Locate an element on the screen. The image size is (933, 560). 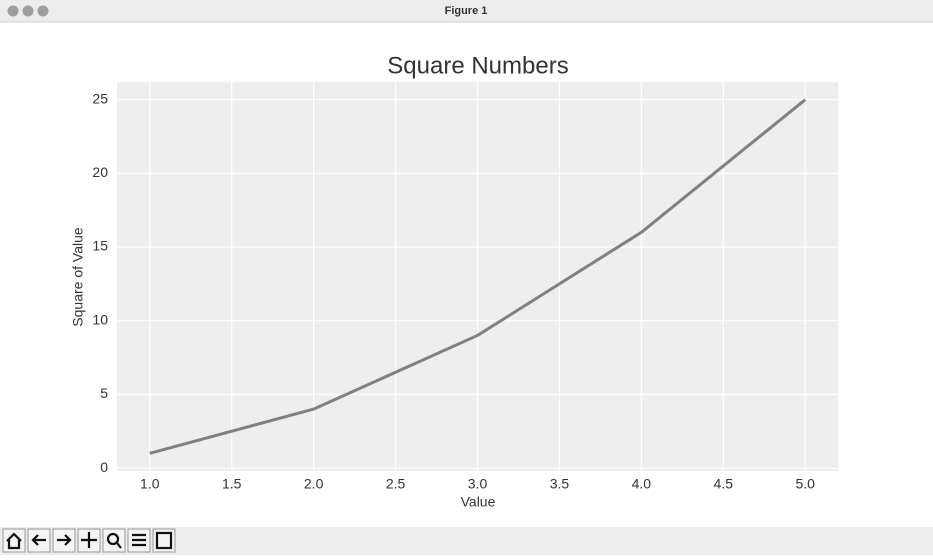
forward-icon is located at coordinates (64, 540).